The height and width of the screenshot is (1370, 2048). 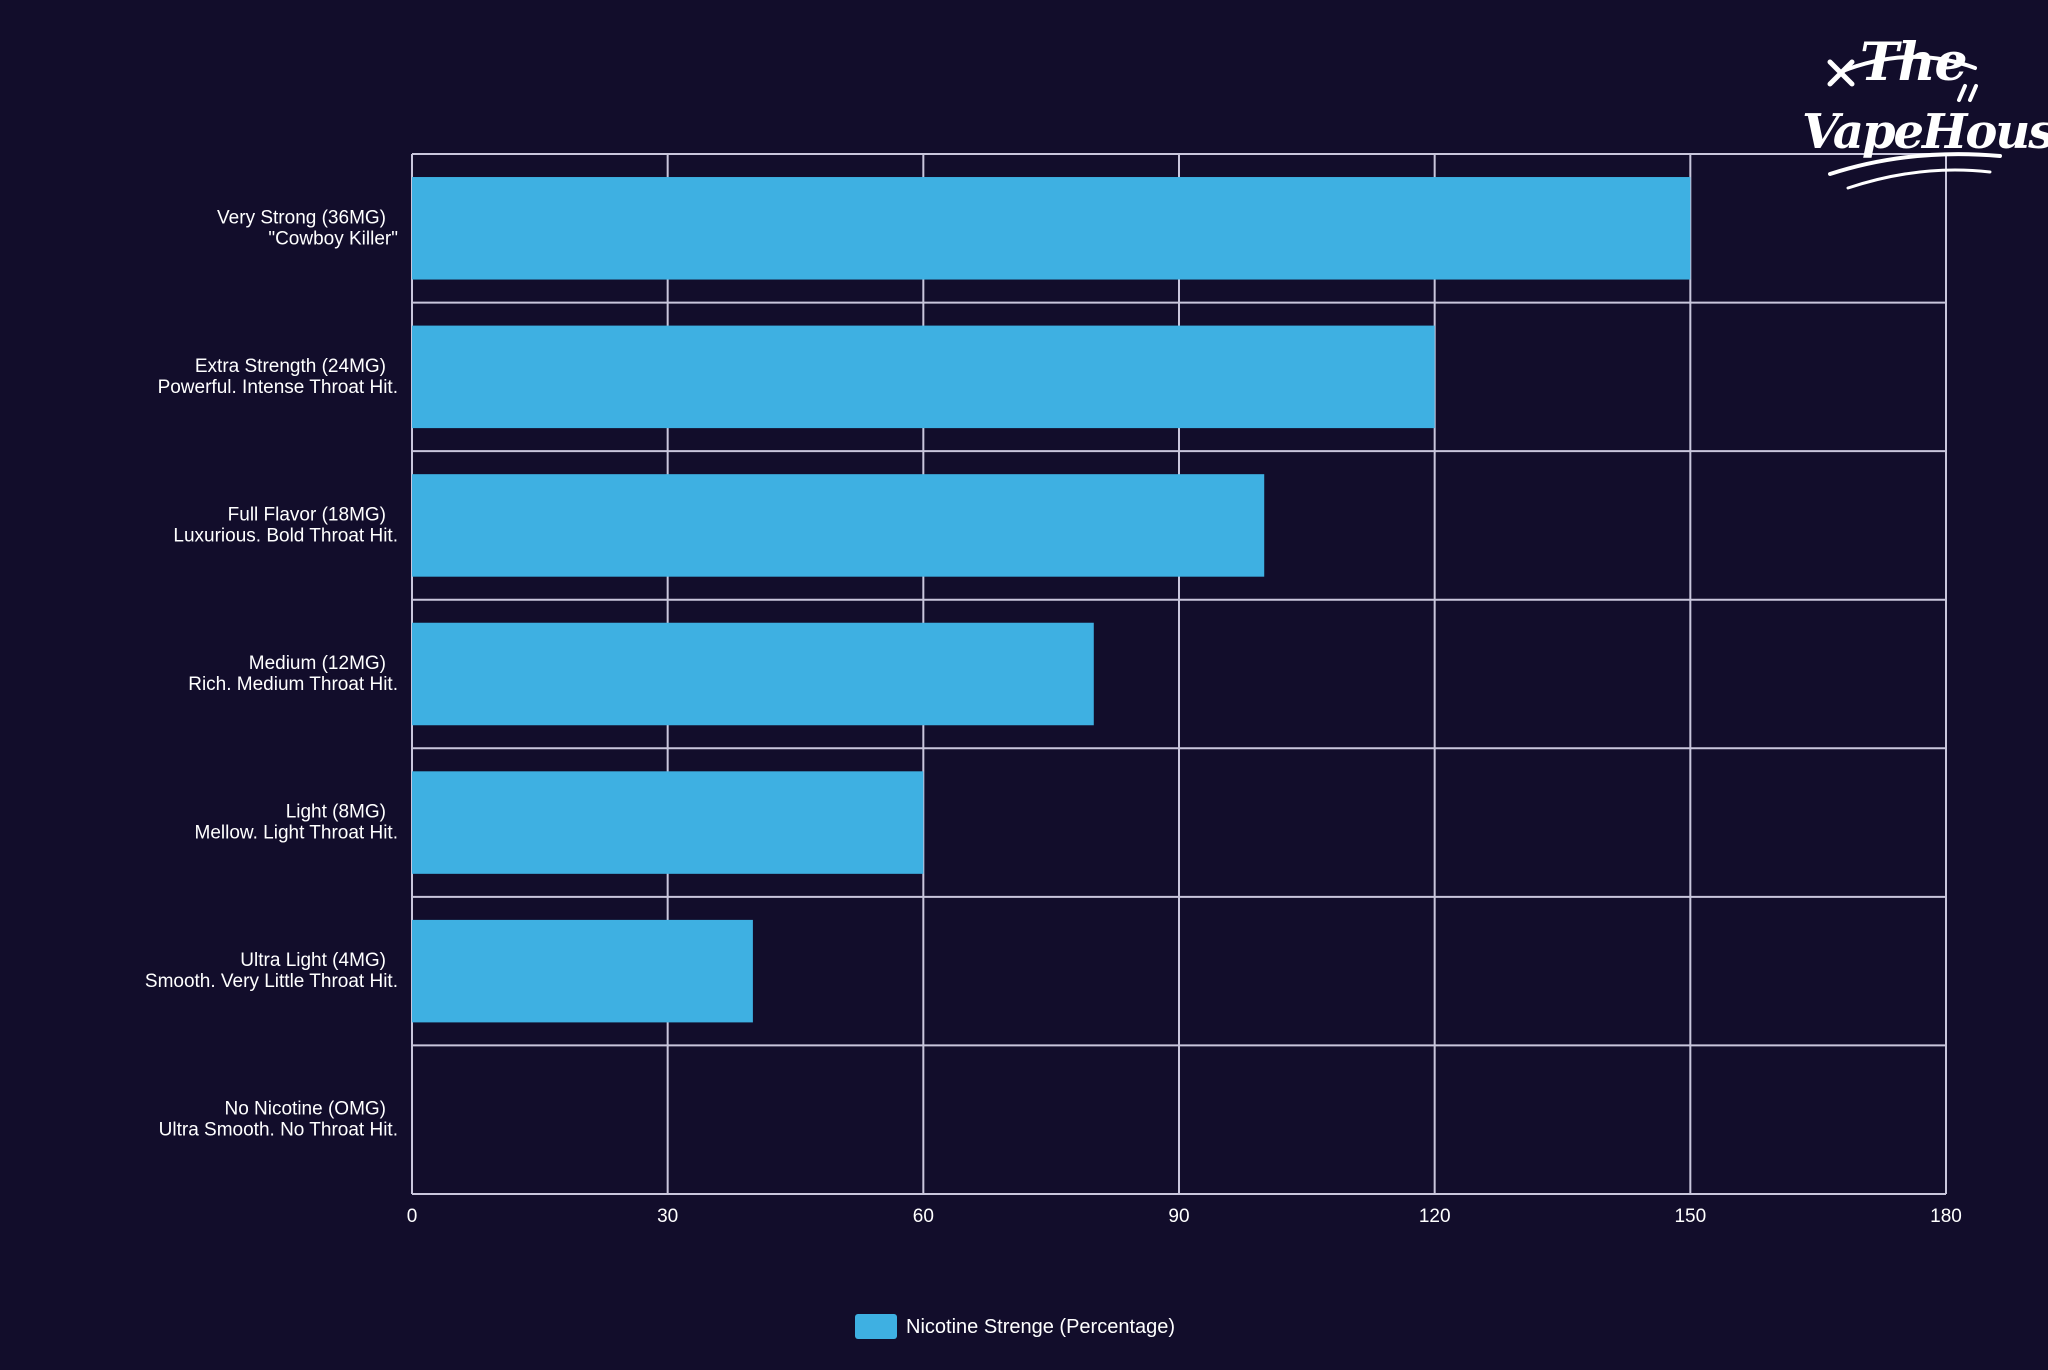 What do you see at coordinates (1690, 1216) in the screenshot?
I see `x-tick-label: 150` at bounding box center [1690, 1216].